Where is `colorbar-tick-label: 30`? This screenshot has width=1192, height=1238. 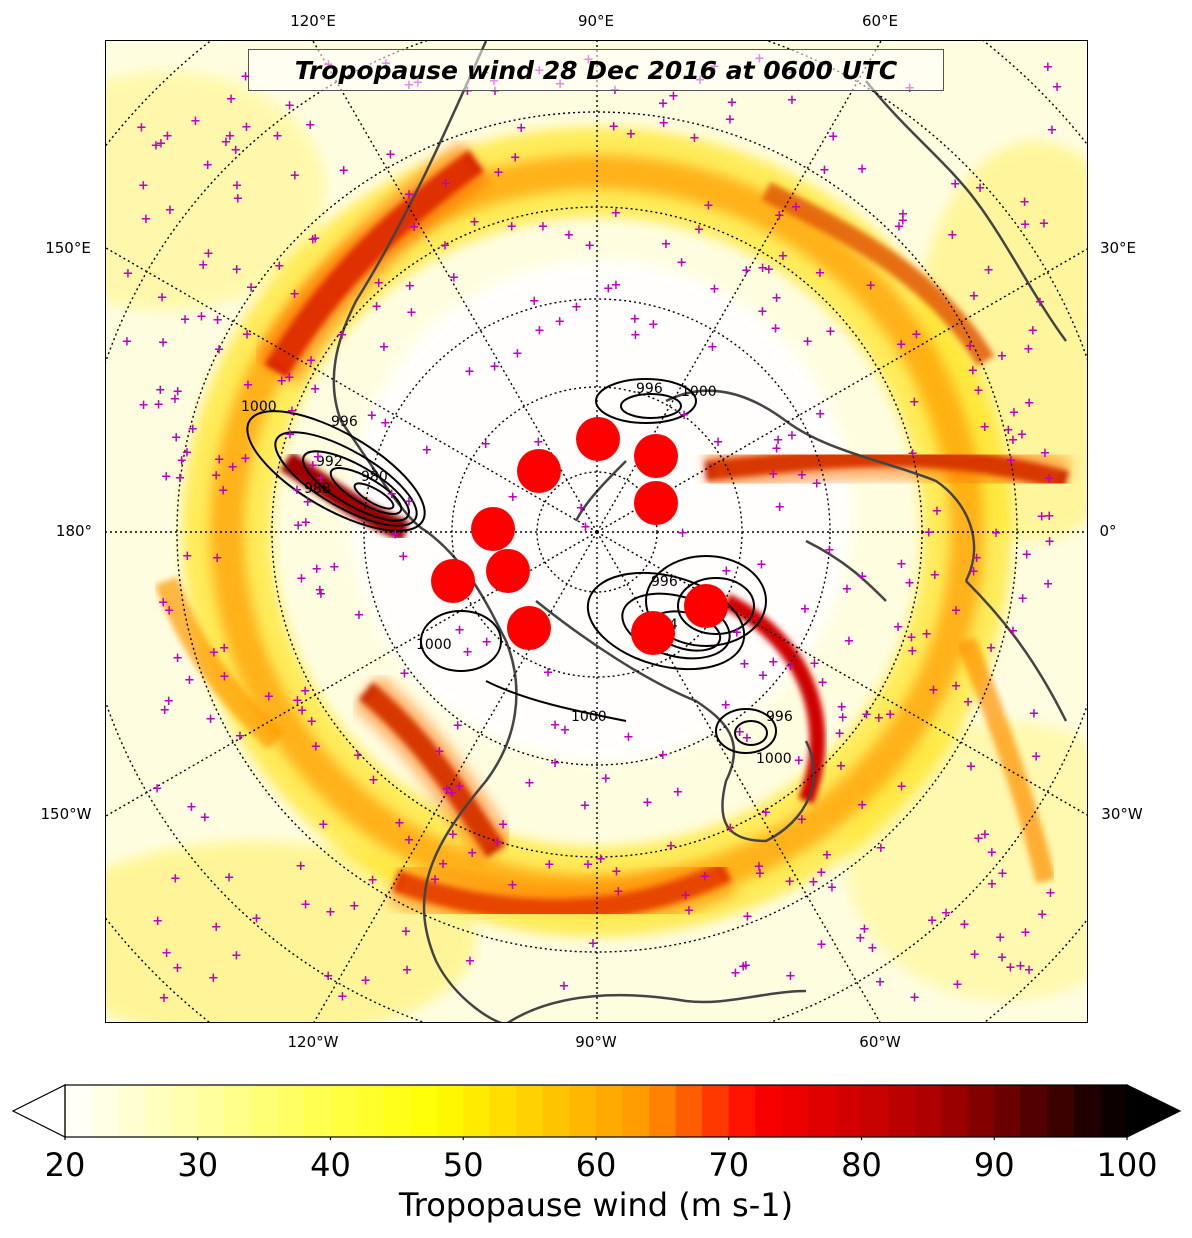 colorbar-tick-label: 30 is located at coordinates (198, 1165).